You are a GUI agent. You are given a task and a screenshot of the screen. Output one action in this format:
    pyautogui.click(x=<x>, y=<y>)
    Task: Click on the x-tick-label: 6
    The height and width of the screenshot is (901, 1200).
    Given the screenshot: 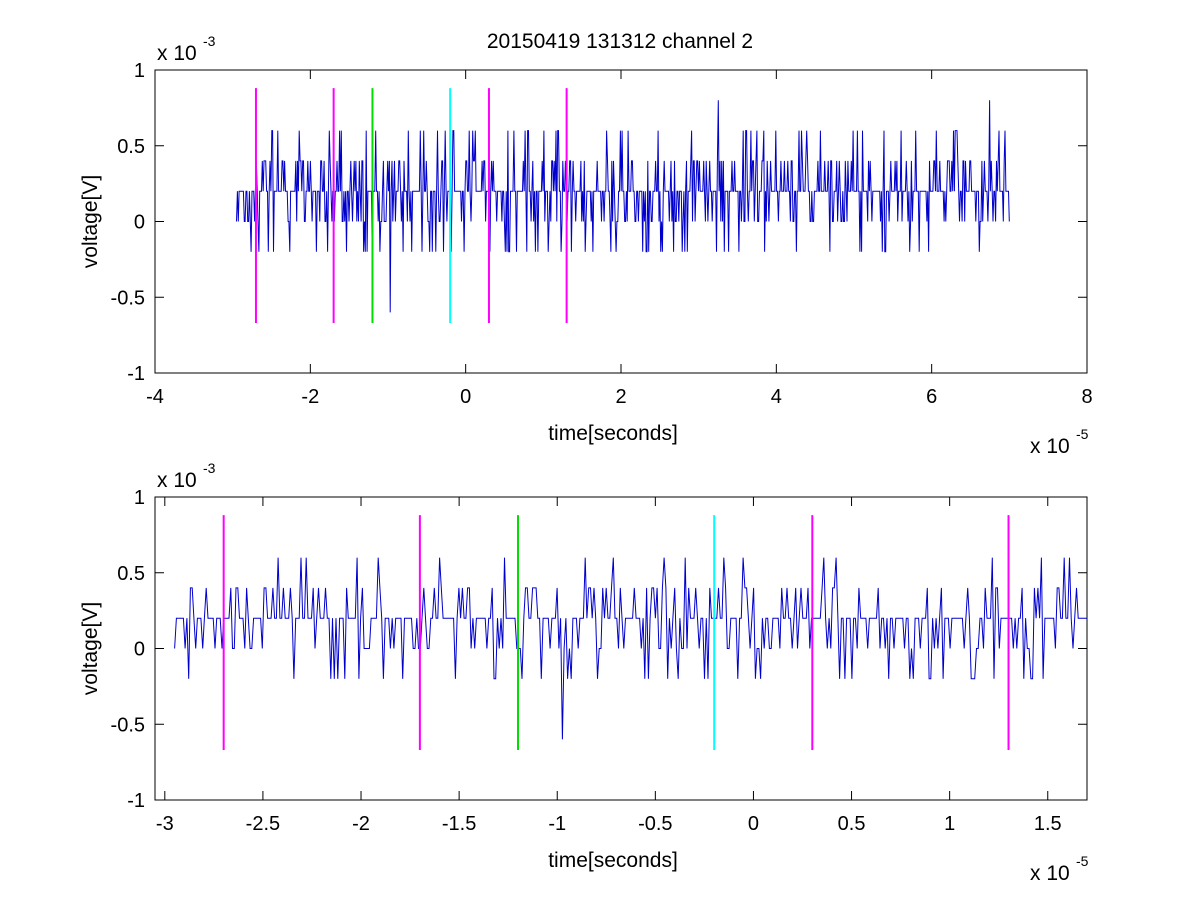 What is the action you would take?
    pyautogui.click(x=931, y=397)
    